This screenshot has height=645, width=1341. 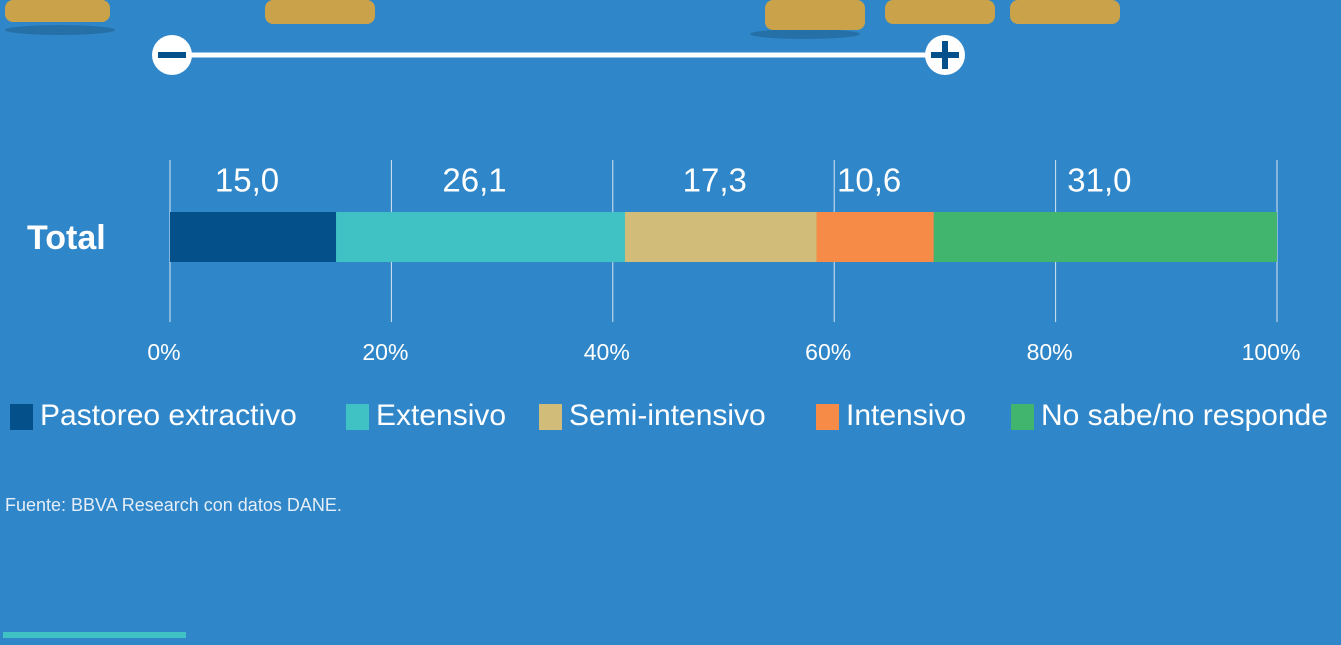 I want to click on value-label: 31,0, so click(x=1099, y=180).